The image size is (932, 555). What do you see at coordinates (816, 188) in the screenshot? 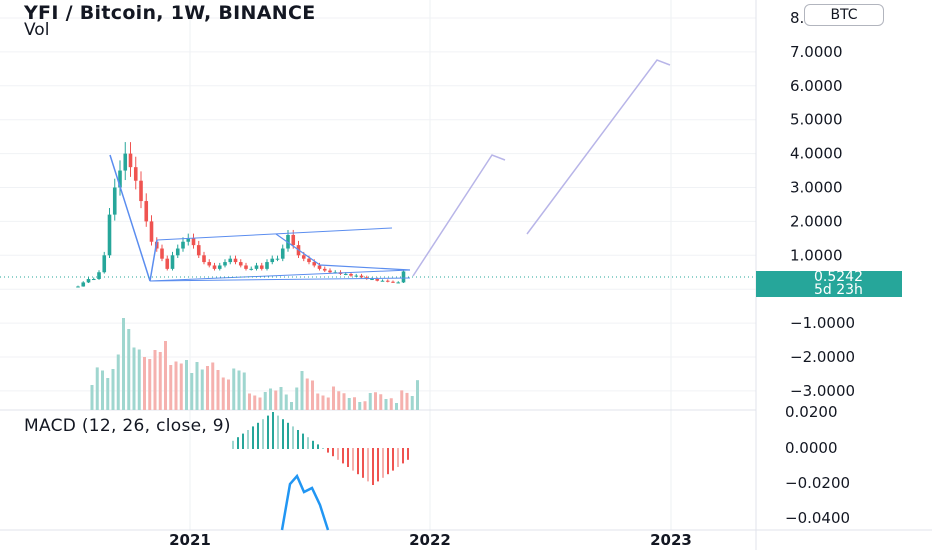
I see `price-tick-label: 3.0000` at bounding box center [816, 188].